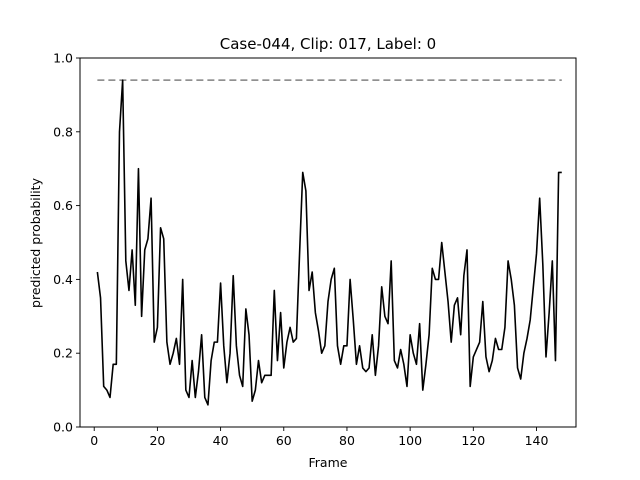  I want to click on x-tick-label: 20, so click(157, 440).